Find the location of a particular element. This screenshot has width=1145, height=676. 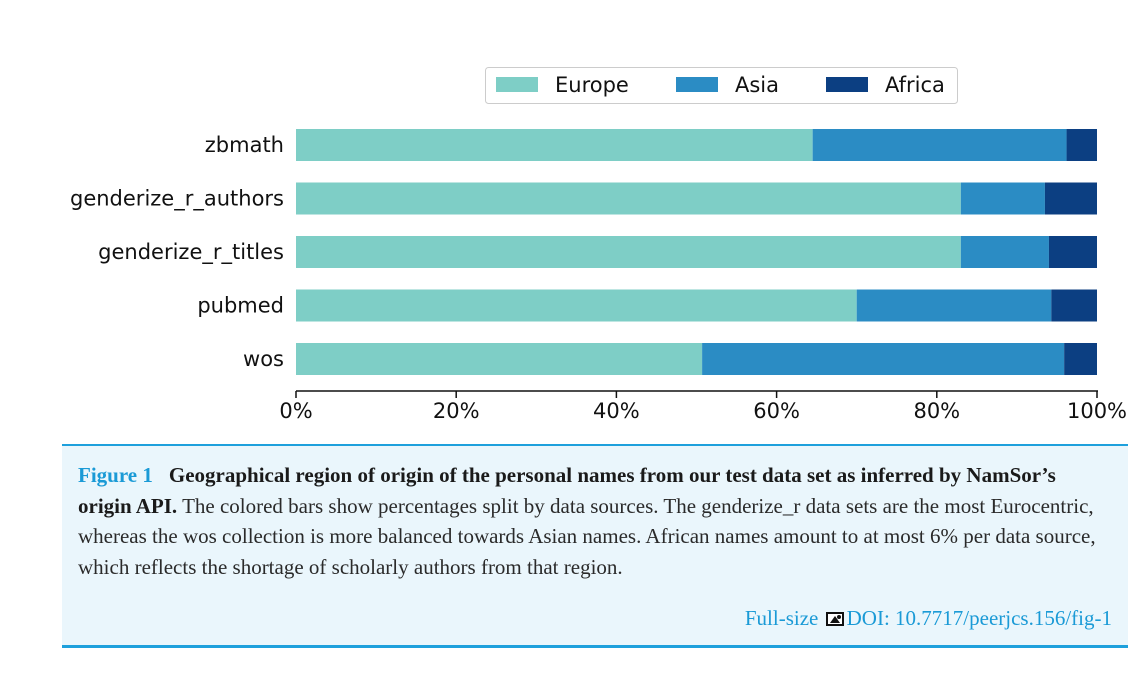

bar-pubmed-africa is located at coordinates (1074, 305).